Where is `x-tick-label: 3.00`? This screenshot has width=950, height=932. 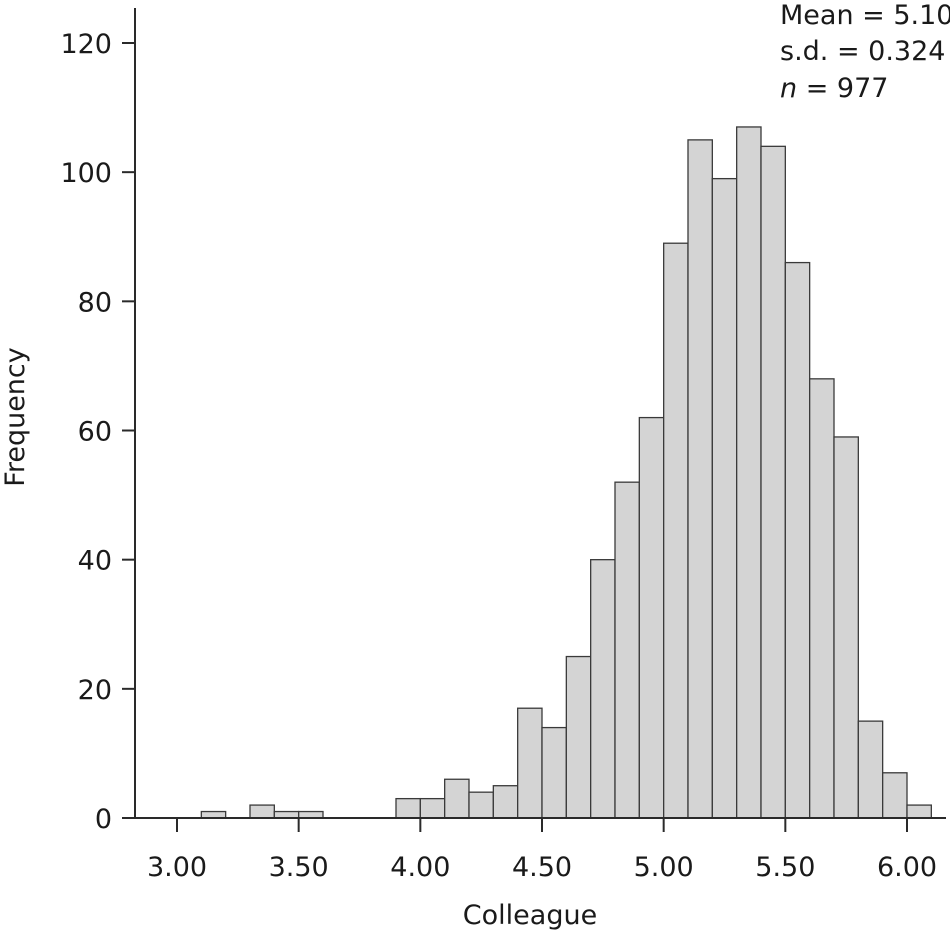
x-tick-label: 3.00 is located at coordinates (177, 867).